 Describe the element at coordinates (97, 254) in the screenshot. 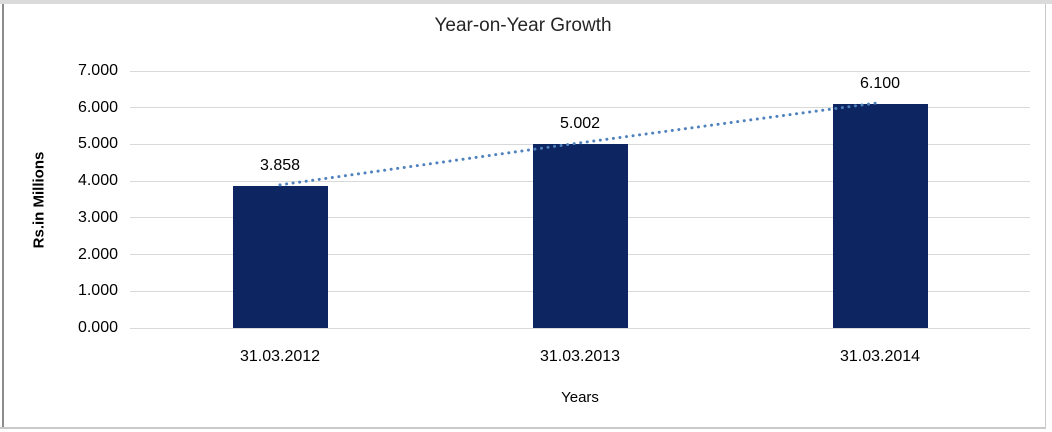

I see `y-axis-tick-label: 2.000` at that location.